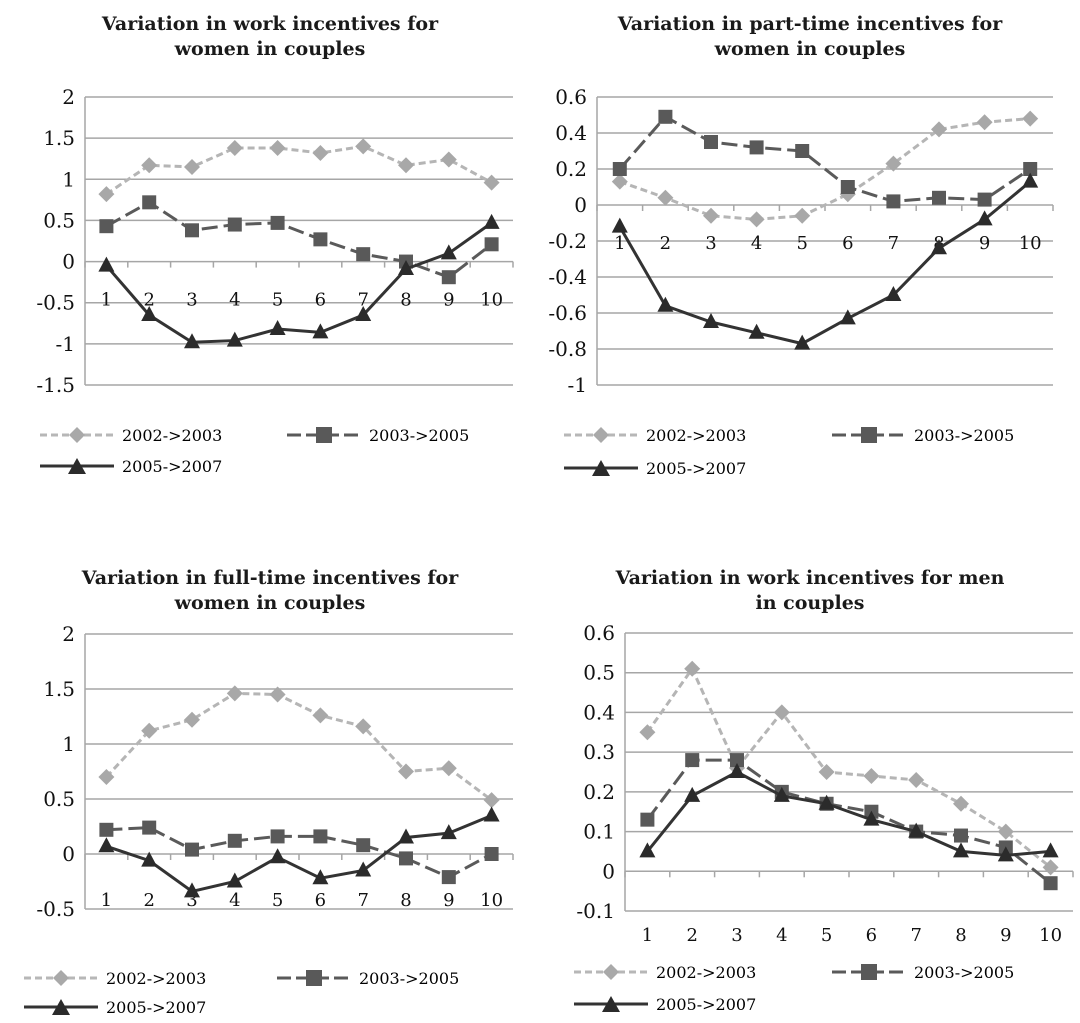 The height and width of the screenshot is (1023, 1080). What do you see at coordinates (59, 689) in the screenshot?
I see `y-tick-label: 1.5` at bounding box center [59, 689].